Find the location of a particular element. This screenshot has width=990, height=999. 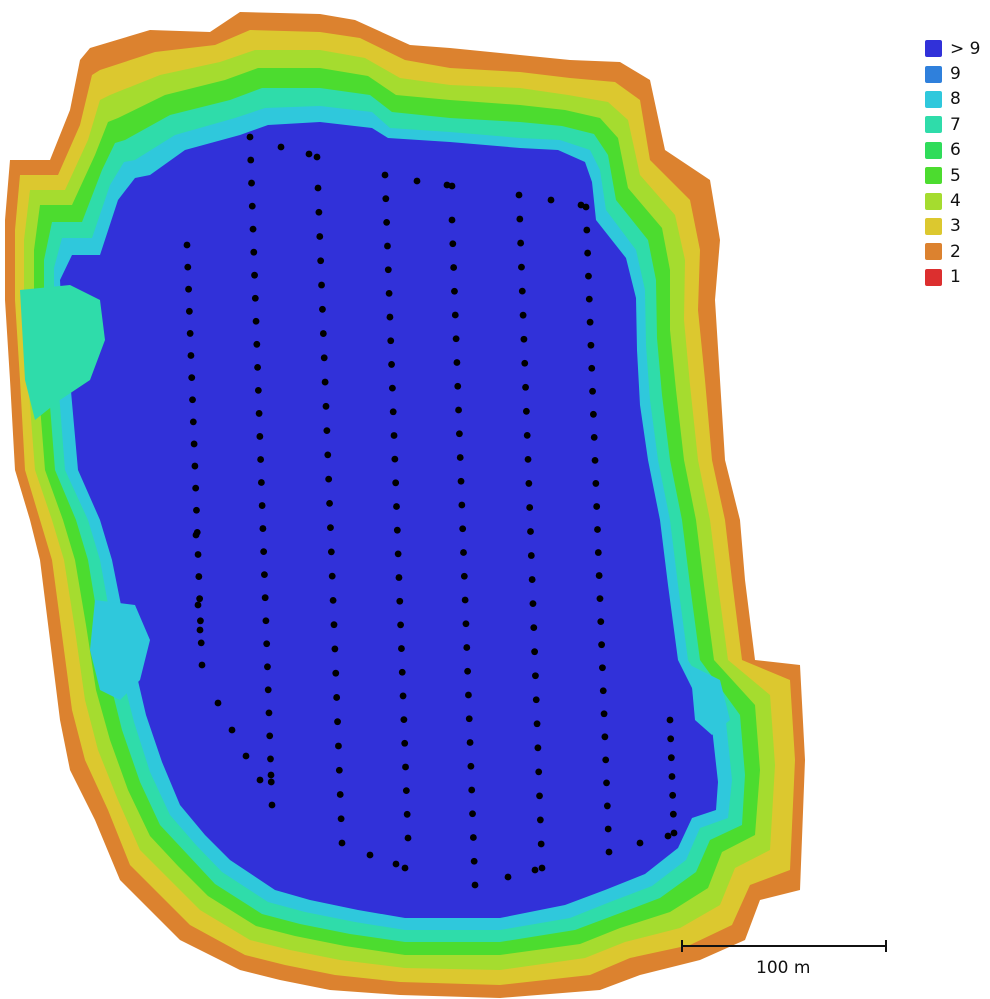

legend-item: 3 is located at coordinates (952, 226).